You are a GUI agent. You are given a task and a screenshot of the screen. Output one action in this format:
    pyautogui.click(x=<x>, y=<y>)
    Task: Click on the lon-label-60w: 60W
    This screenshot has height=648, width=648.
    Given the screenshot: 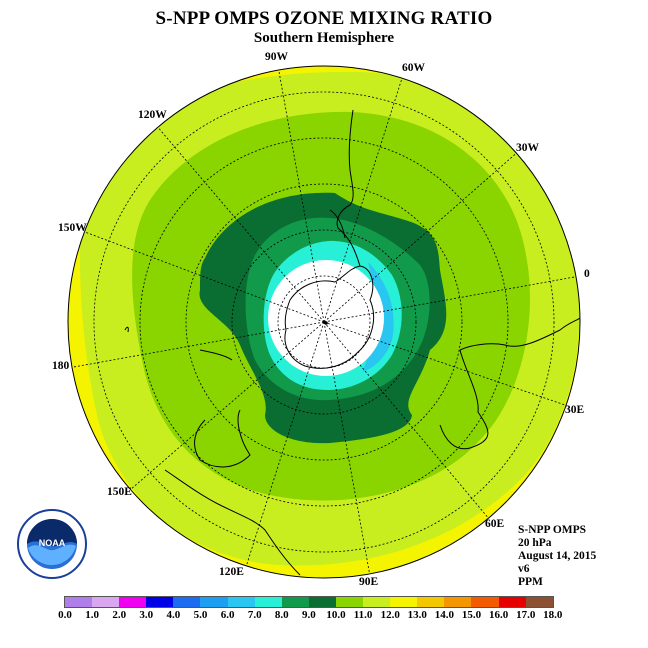 What is the action you would take?
    pyautogui.click(x=413, y=68)
    